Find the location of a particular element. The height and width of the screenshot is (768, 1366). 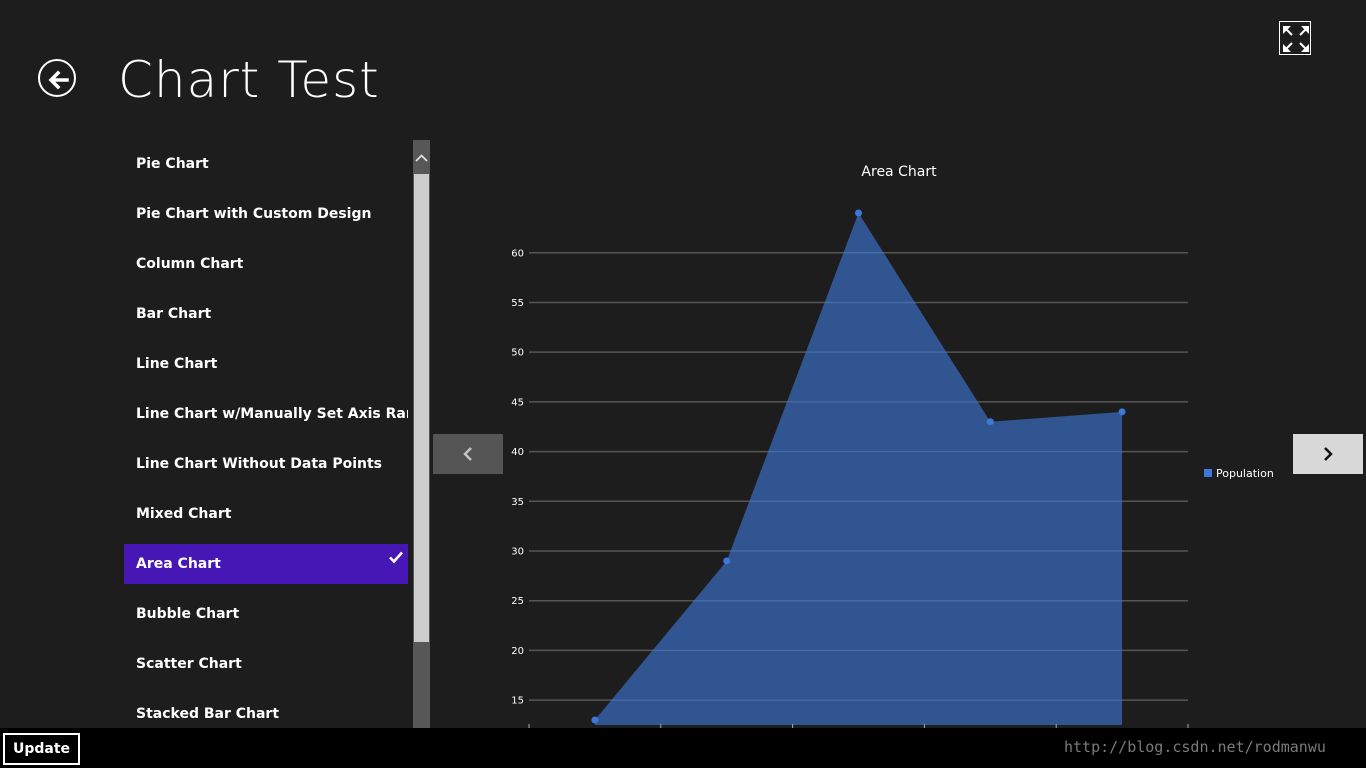

chart-list-item: Pie Chart with Custom Design is located at coordinates (266, 214).